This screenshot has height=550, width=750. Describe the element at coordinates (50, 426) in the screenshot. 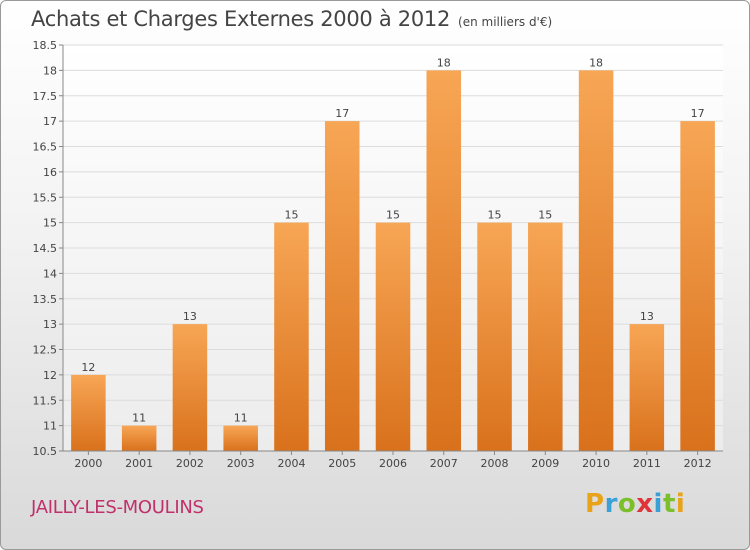

I see `y-tick-label: 11` at that location.